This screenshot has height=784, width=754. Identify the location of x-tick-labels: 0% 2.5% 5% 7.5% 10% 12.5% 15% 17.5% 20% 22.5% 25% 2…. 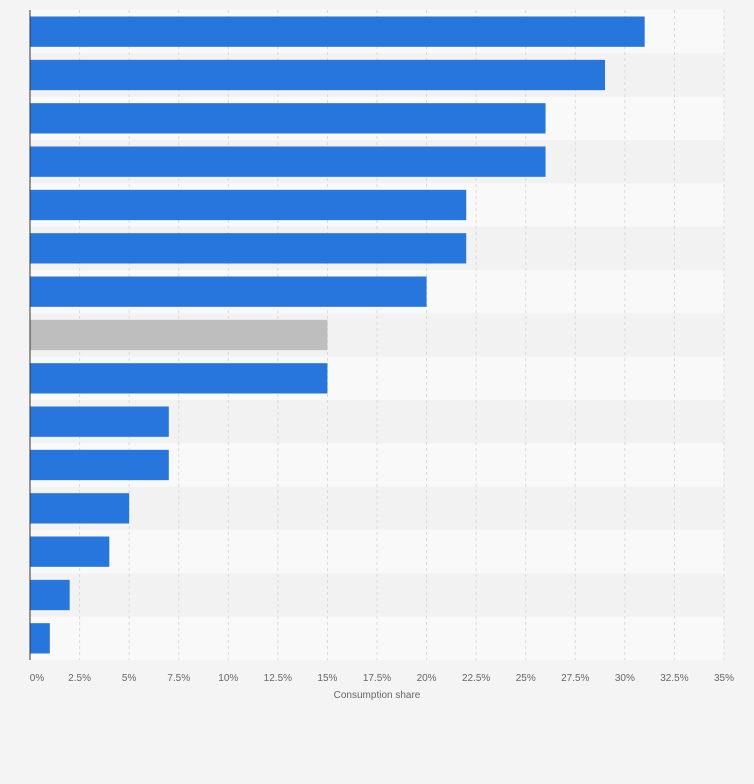
(382, 678).